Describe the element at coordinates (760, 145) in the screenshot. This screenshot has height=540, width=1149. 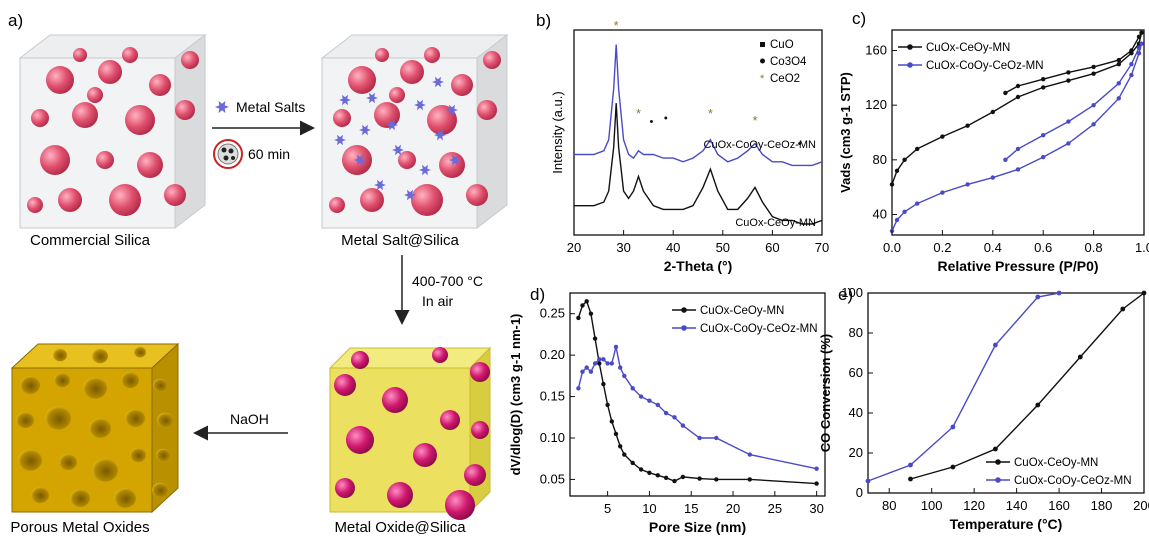
I see `series-label: CuOx-CoOy-CeOz-MN` at that location.